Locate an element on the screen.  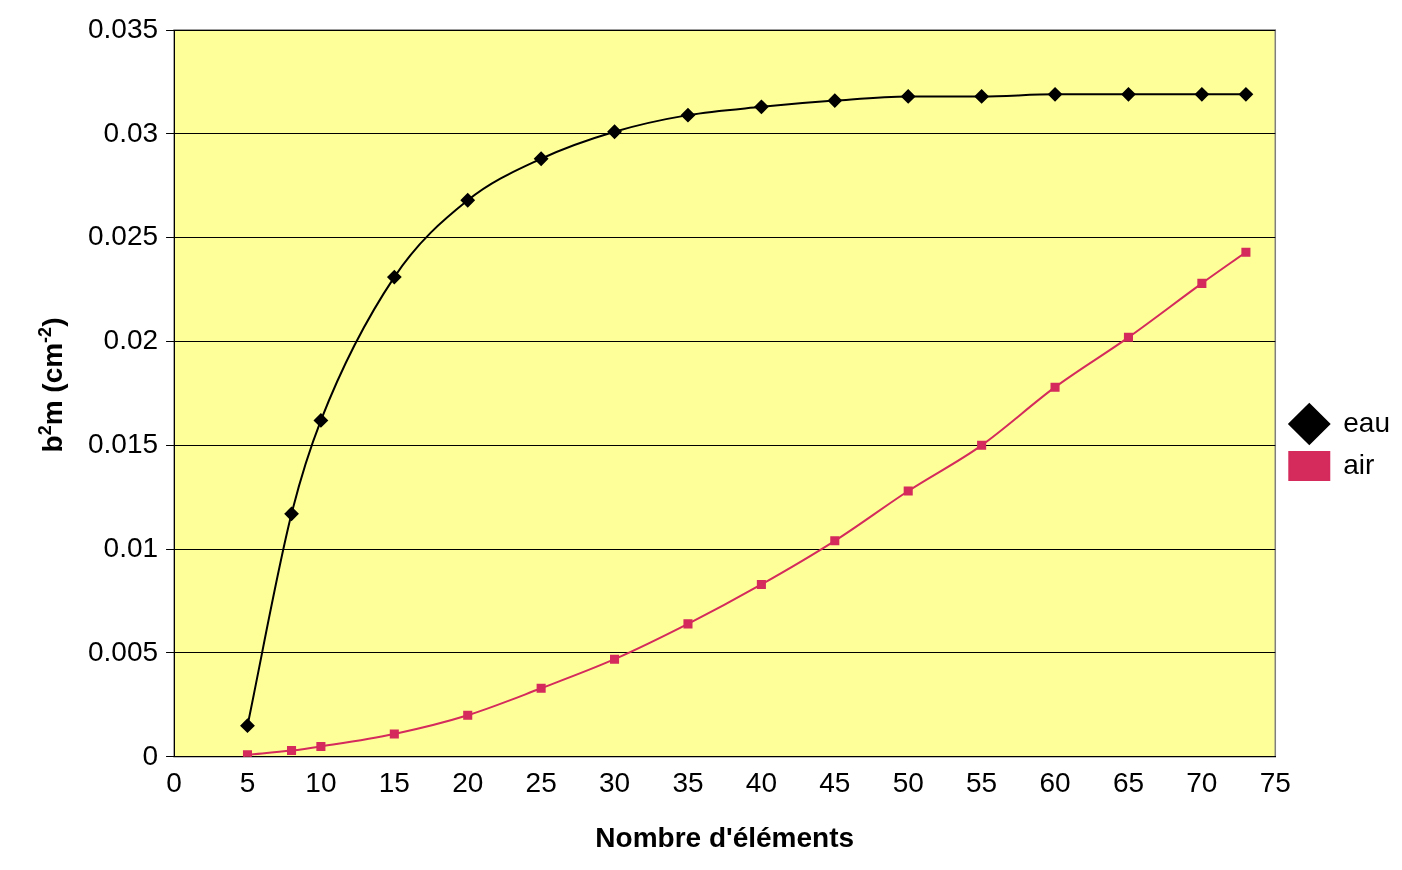
x-tick-label: 0 is located at coordinates (174, 783).